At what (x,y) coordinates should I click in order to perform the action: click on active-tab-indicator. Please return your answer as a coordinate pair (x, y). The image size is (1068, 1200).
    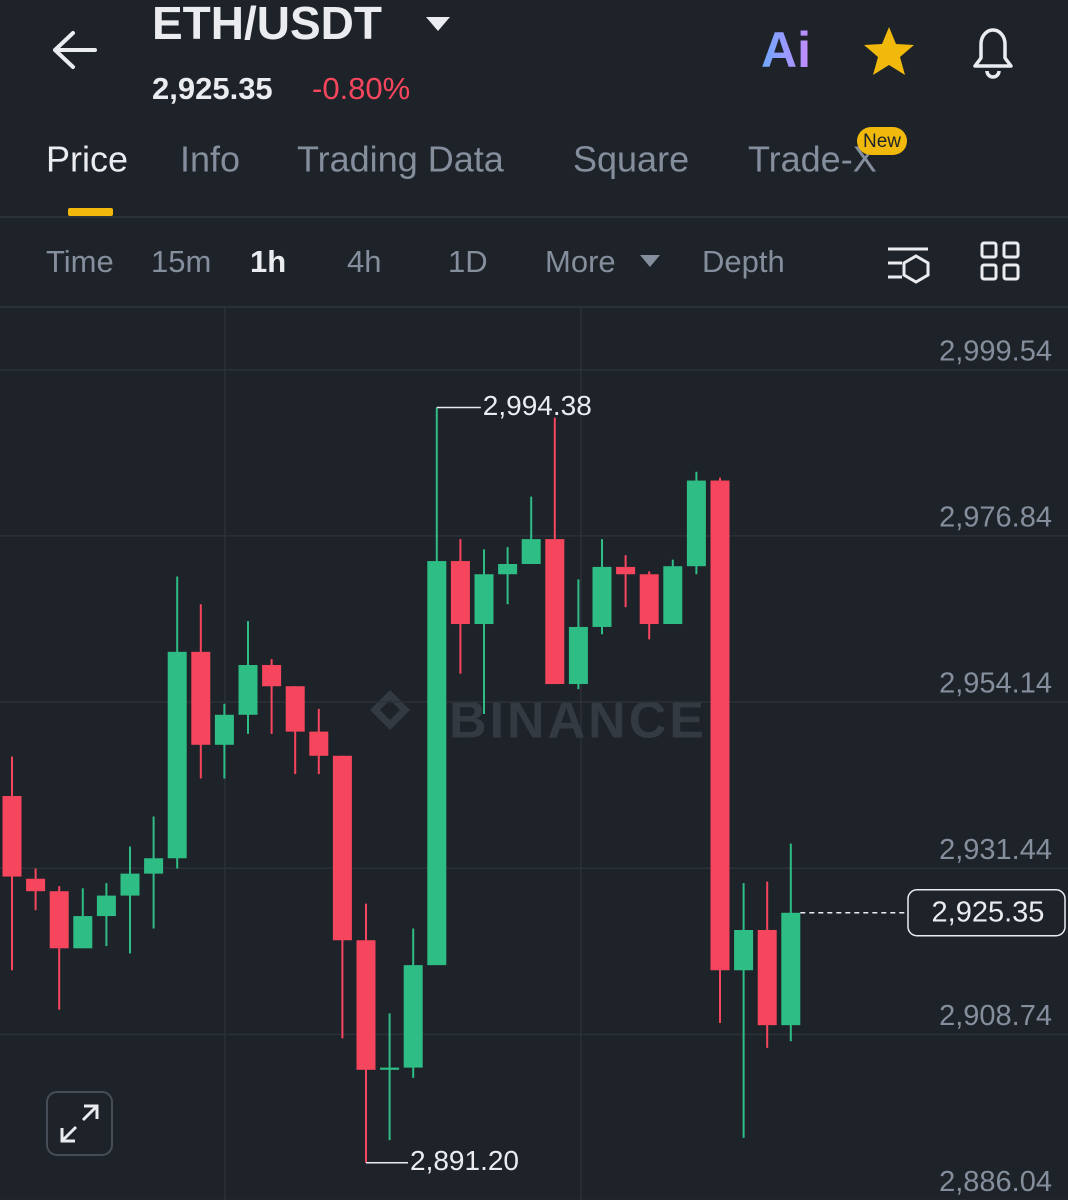
    Looking at the image, I should click on (90, 212).